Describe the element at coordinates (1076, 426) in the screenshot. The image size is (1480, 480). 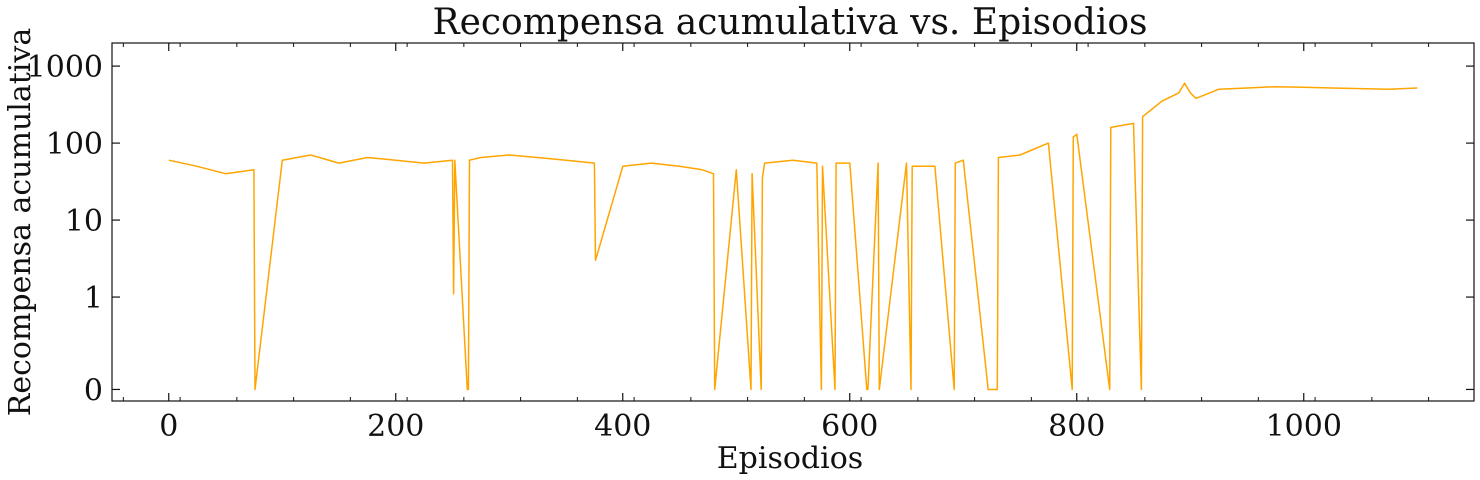
I see `x-tick-label: 800` at that location.